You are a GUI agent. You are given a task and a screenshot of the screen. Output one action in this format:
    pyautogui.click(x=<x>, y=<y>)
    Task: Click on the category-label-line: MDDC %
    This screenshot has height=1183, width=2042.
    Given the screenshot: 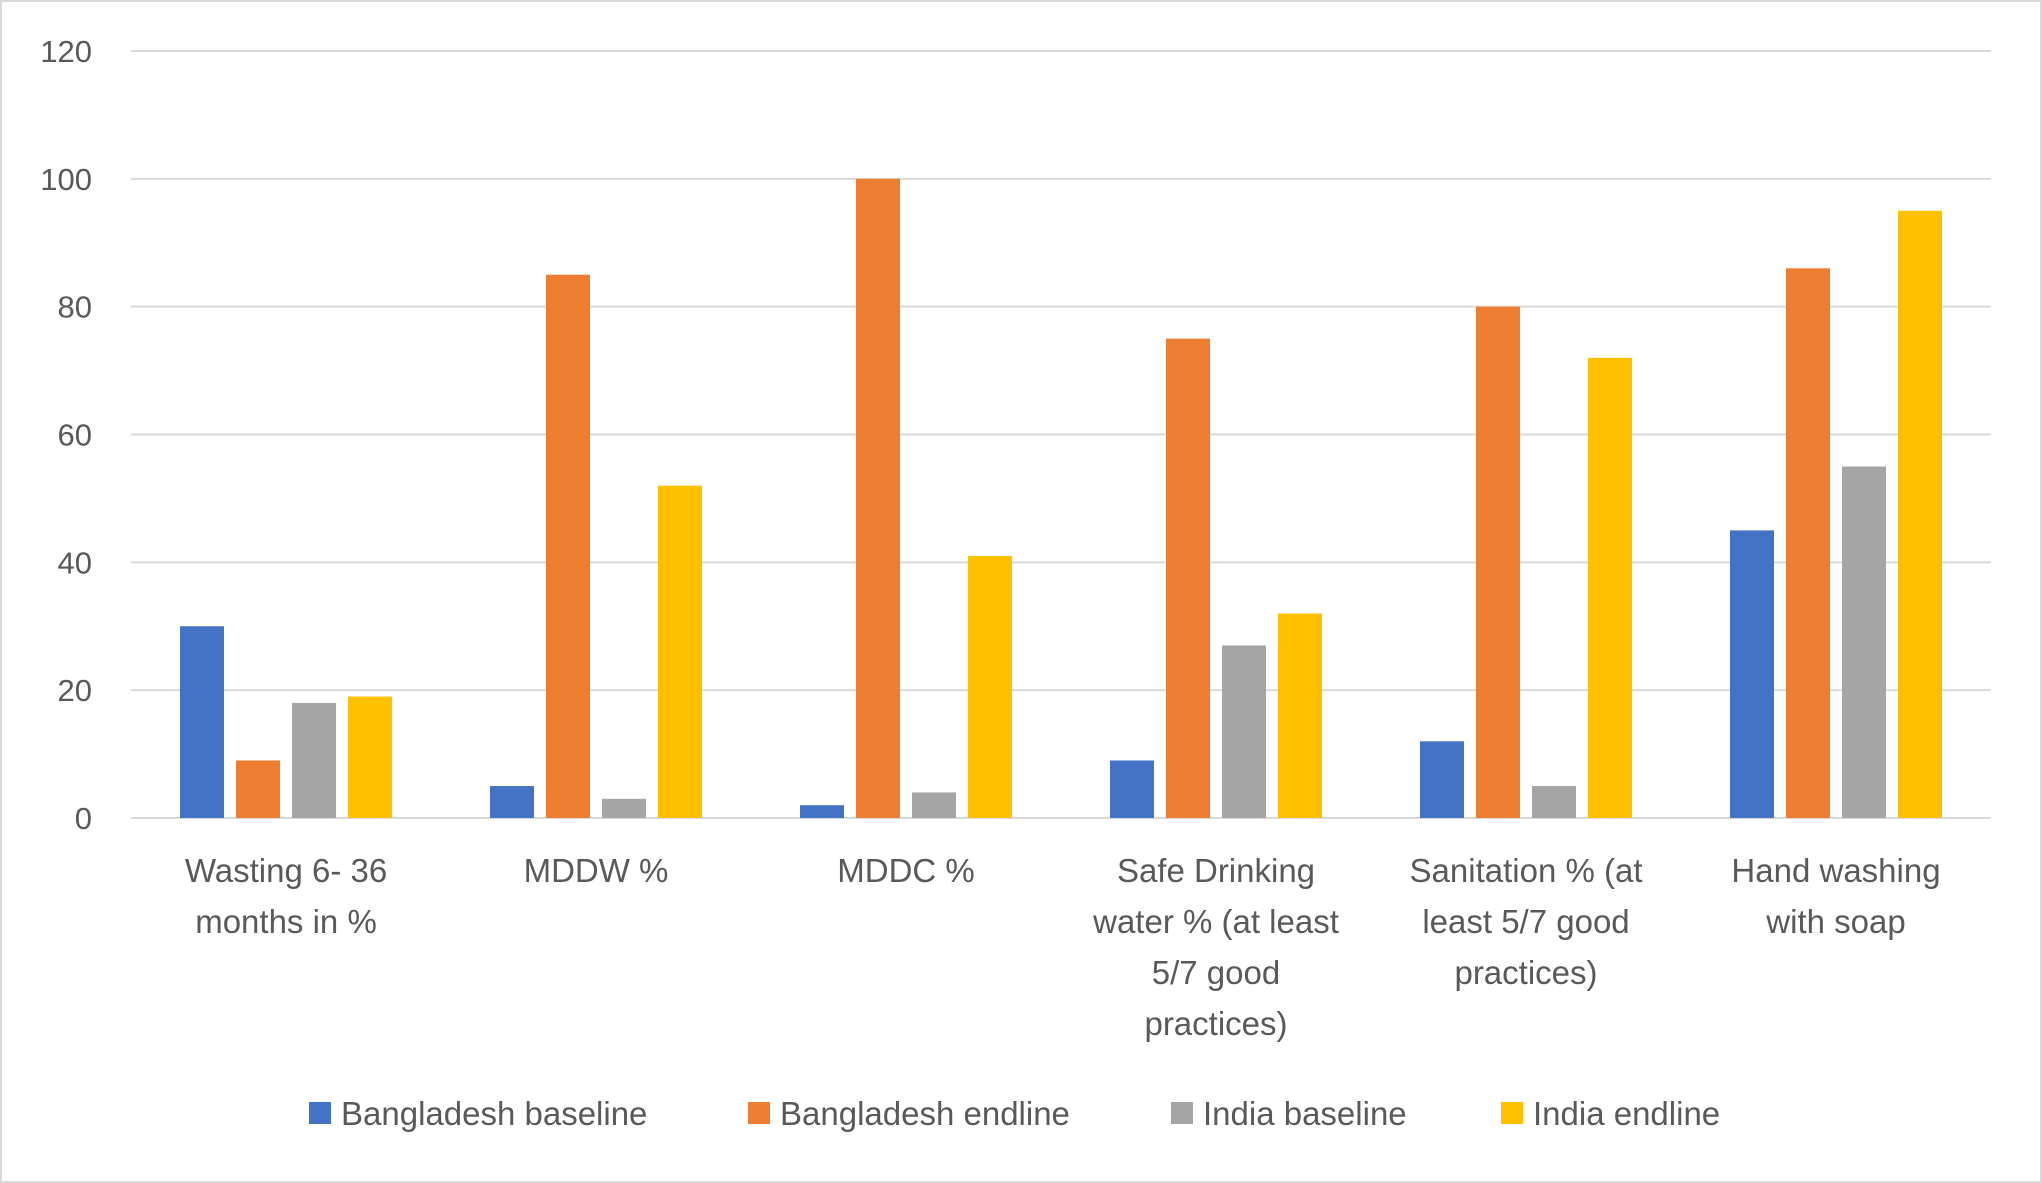 What is the action you would take?
    pyautogui.click(x=906, y=870)
    